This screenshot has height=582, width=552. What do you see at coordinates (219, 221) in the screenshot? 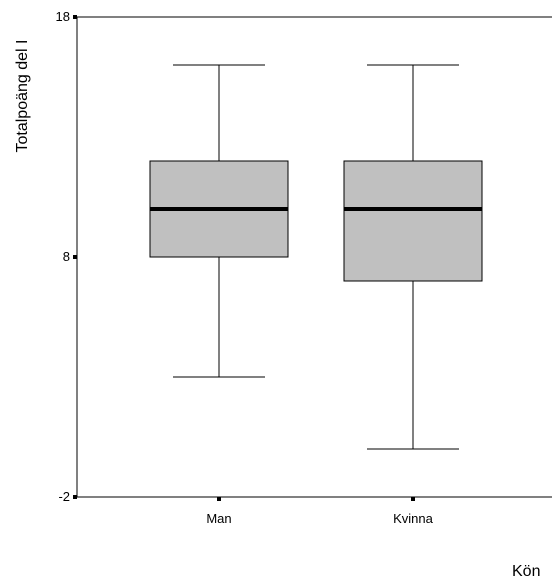
I see `box-man` at bounding box center [219, 221].